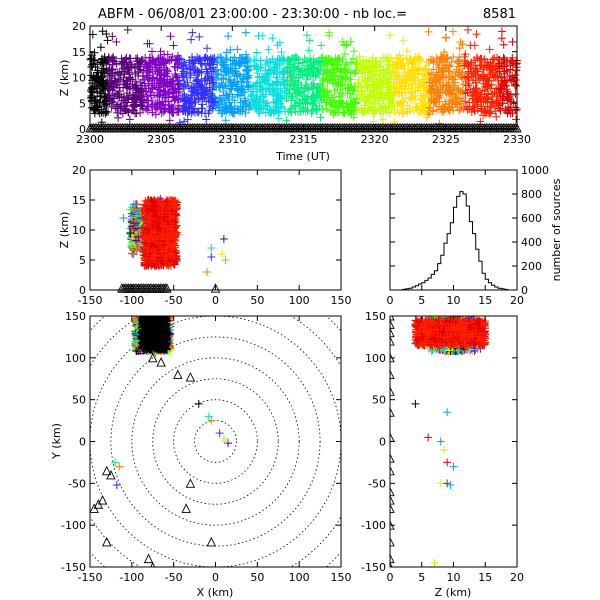  Describe the element at coordinates (64, 78) in the screenshot. I see `time-height-ylabel: Z (km)` at that location.